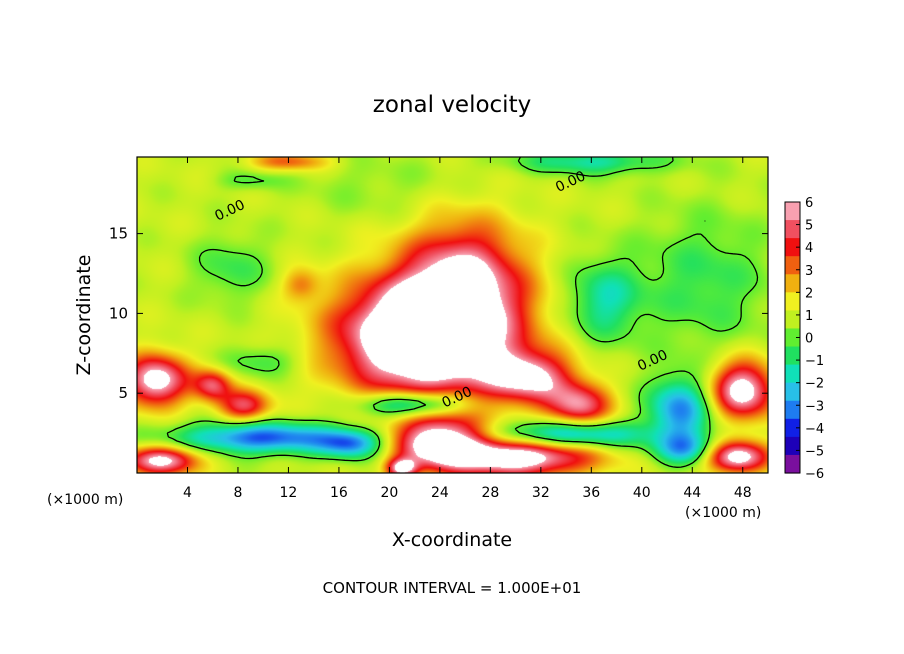 Image resolution: width=904 pixels, height=654 pixels. I want to click on y-tick-label: 10, so click(118, 313).